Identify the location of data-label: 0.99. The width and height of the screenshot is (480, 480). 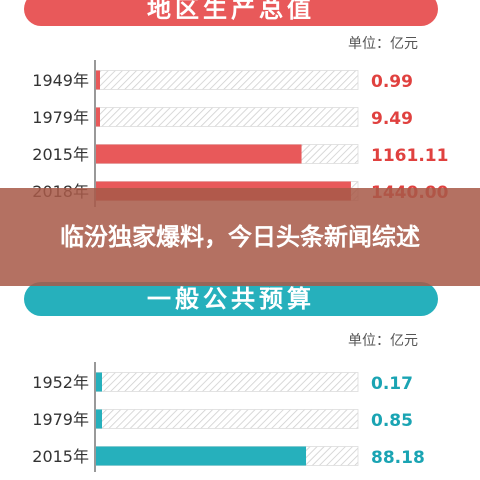
(392, 82).